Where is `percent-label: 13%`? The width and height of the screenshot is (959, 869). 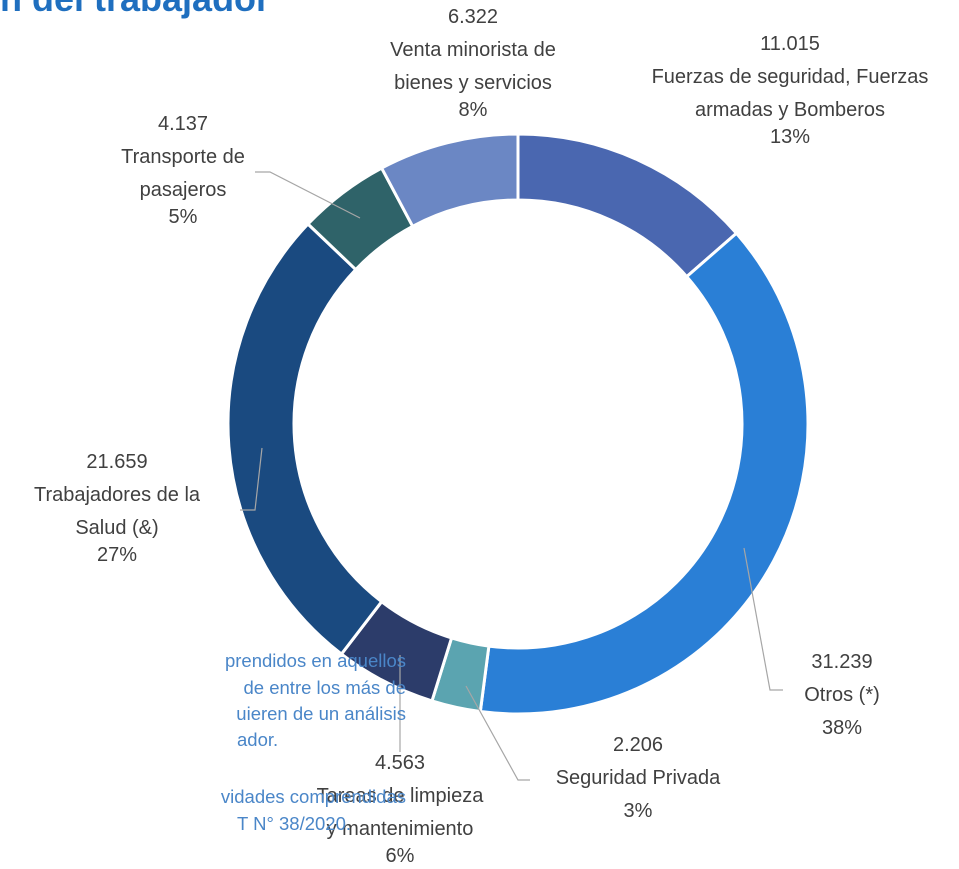
percent-label: 13% is located at coordinates (790, 137).